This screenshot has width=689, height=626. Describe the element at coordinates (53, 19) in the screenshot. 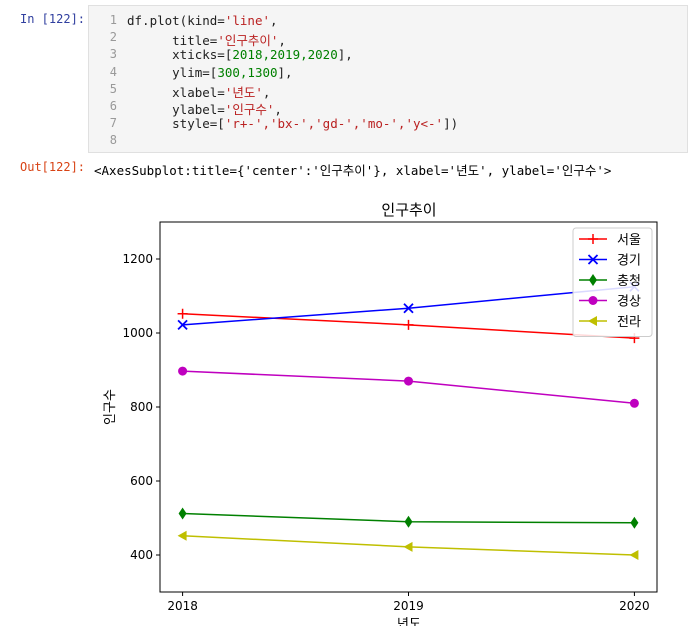

I see `input-prompt: In [122]:` at that location.